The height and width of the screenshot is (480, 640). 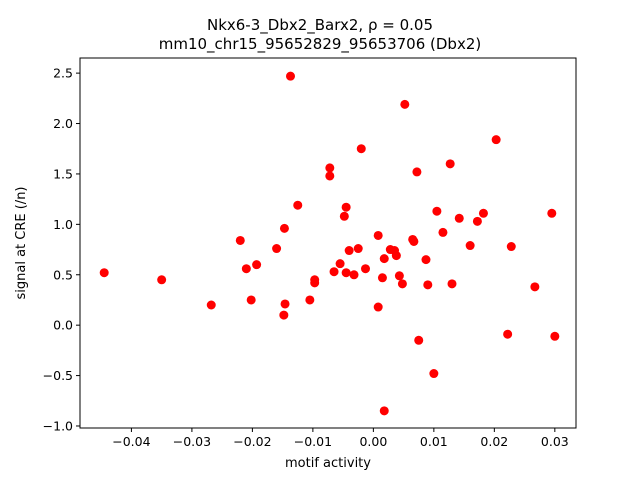 What do you see at coordinates (63, 73) in the screenshot?
I see `y-tick-label: 2.5` at bounding box center [63, 73].